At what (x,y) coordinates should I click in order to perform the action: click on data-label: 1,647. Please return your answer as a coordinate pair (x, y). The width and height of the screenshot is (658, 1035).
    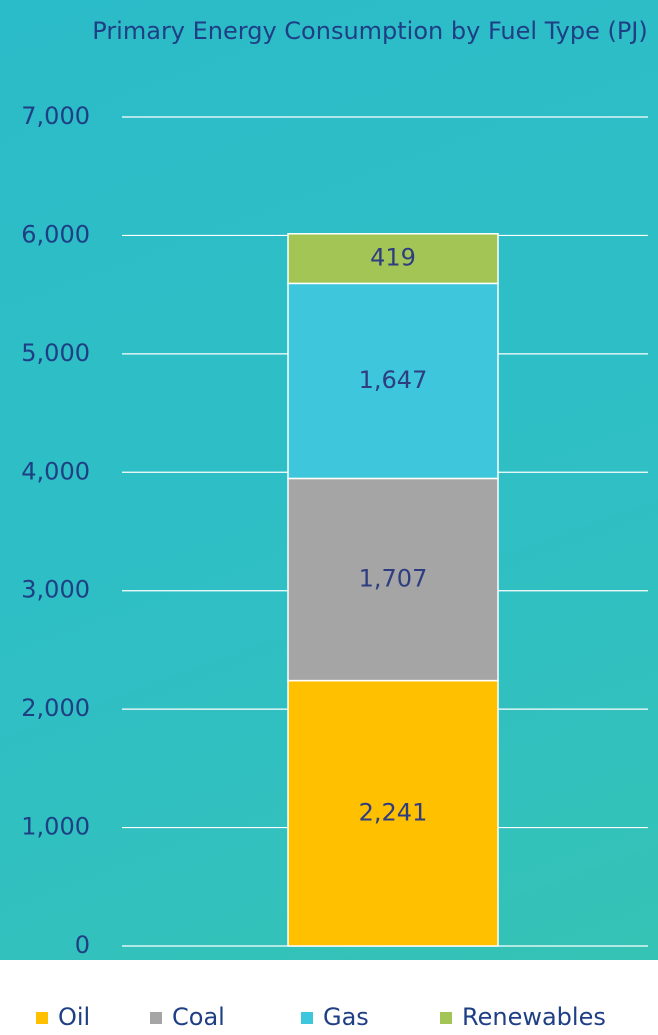
    Looking at the image, I should click on (393, 380).